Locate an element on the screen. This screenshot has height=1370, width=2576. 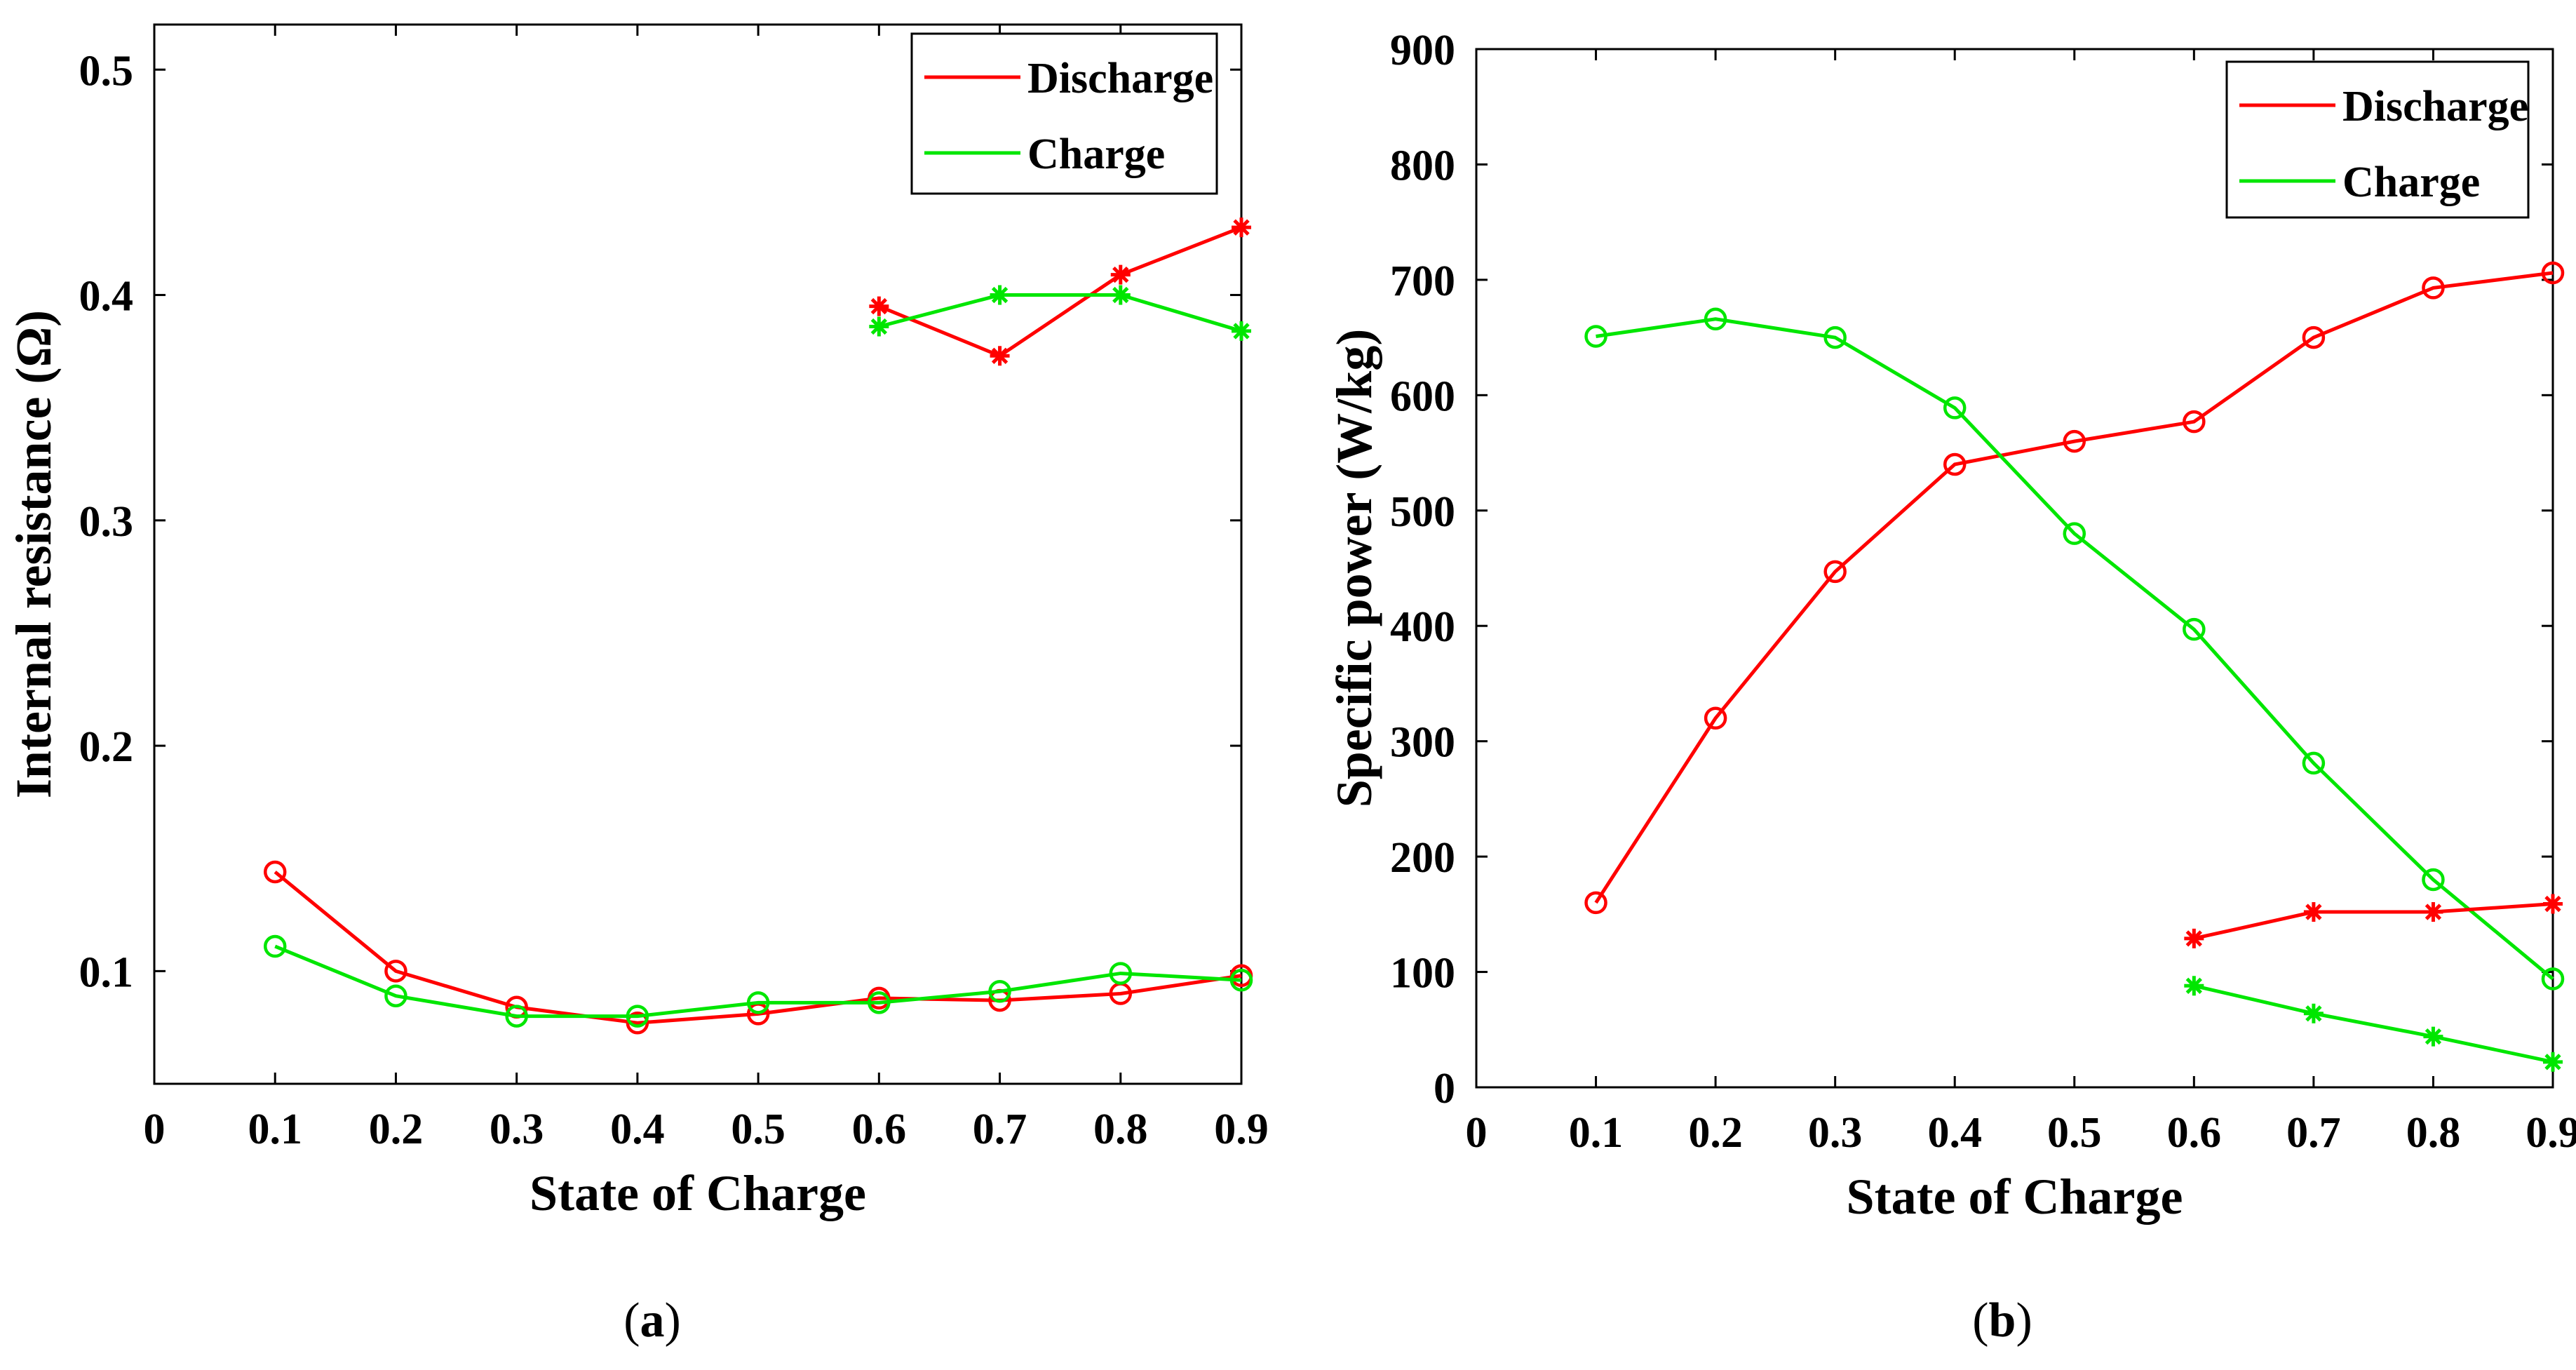
y-tick-label: 200 is located at coordinates (1422, 858).